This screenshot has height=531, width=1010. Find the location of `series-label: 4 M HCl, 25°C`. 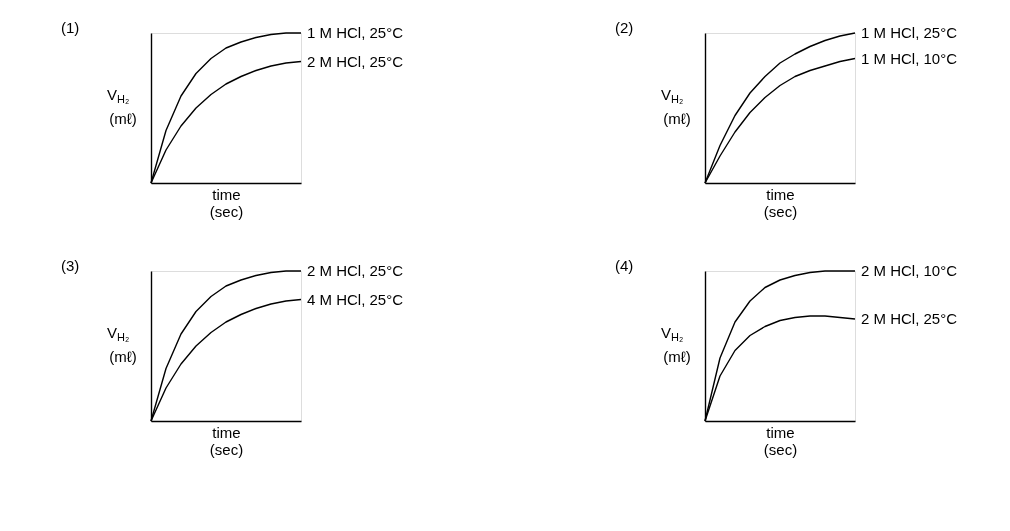

series-label: 4 M HCl, 25°C is located at coordinates (355, 299).